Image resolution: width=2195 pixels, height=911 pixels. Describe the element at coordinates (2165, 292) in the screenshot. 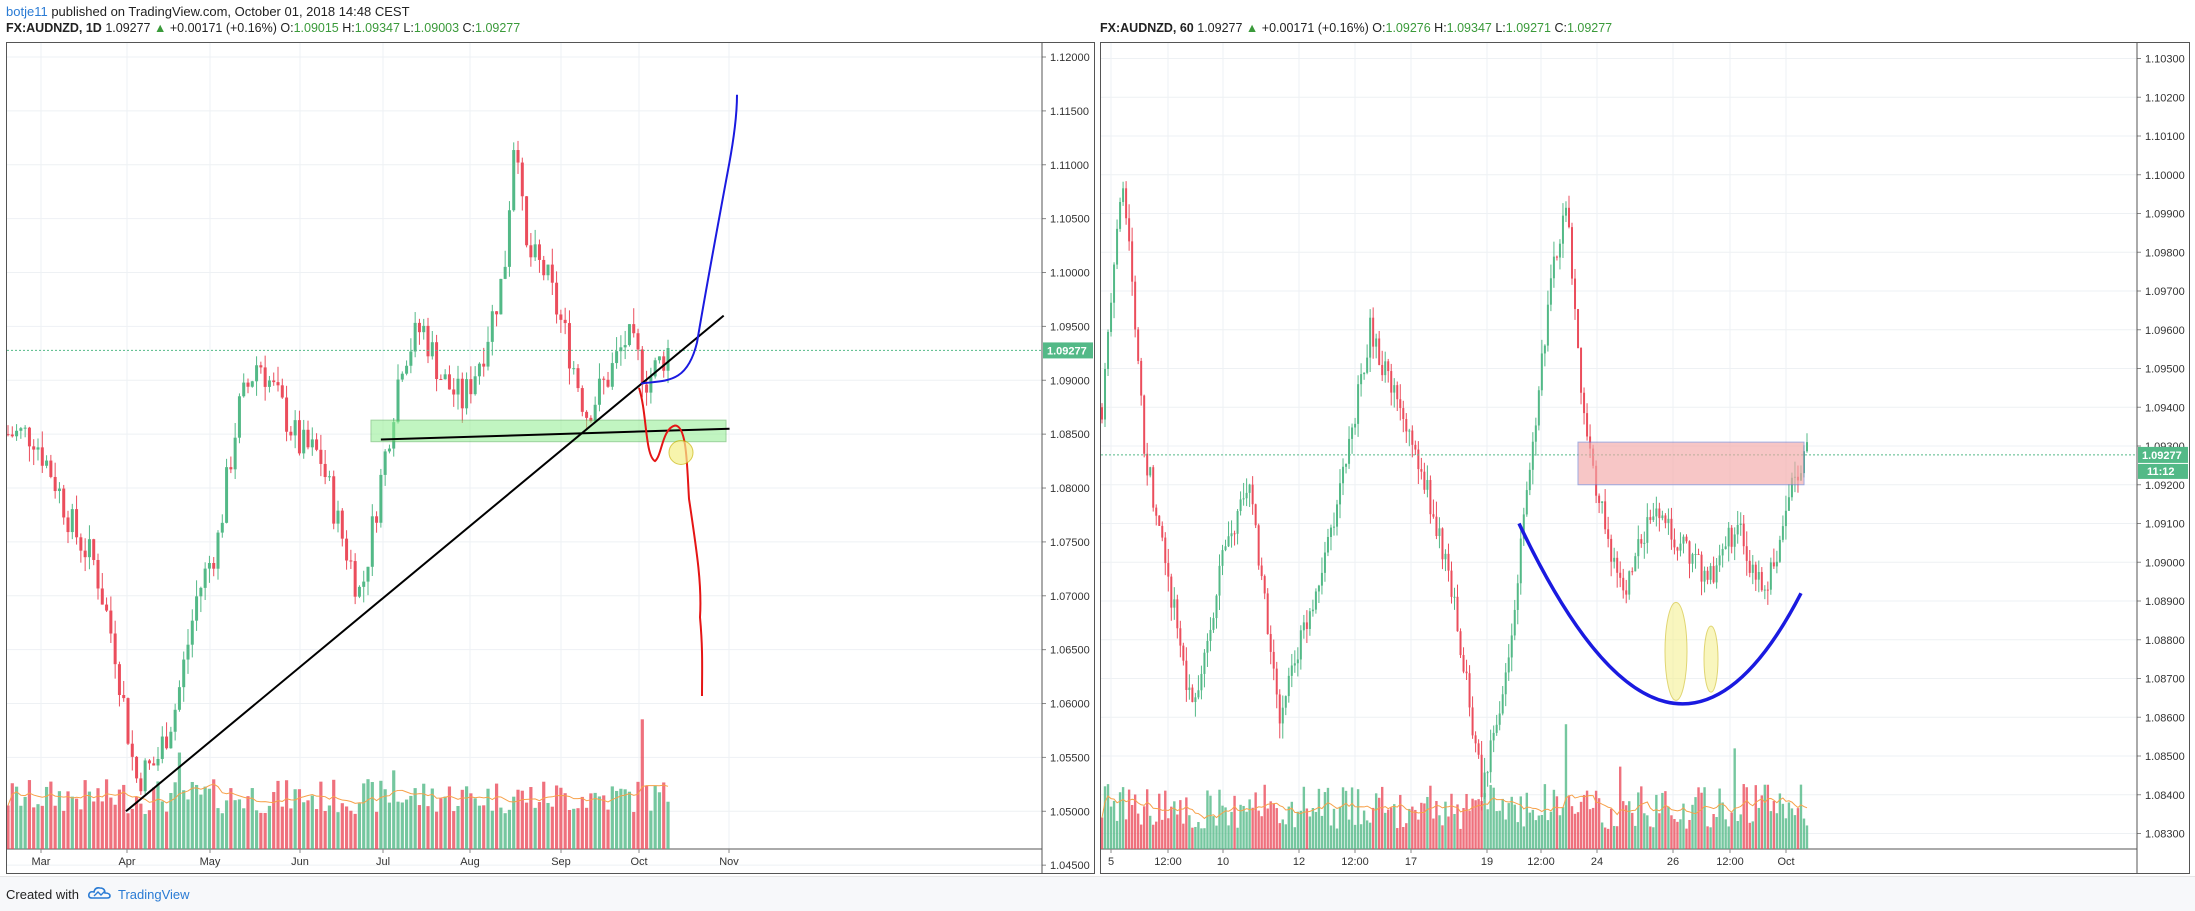

I see `y-tick-label: 1.09700` at that location.